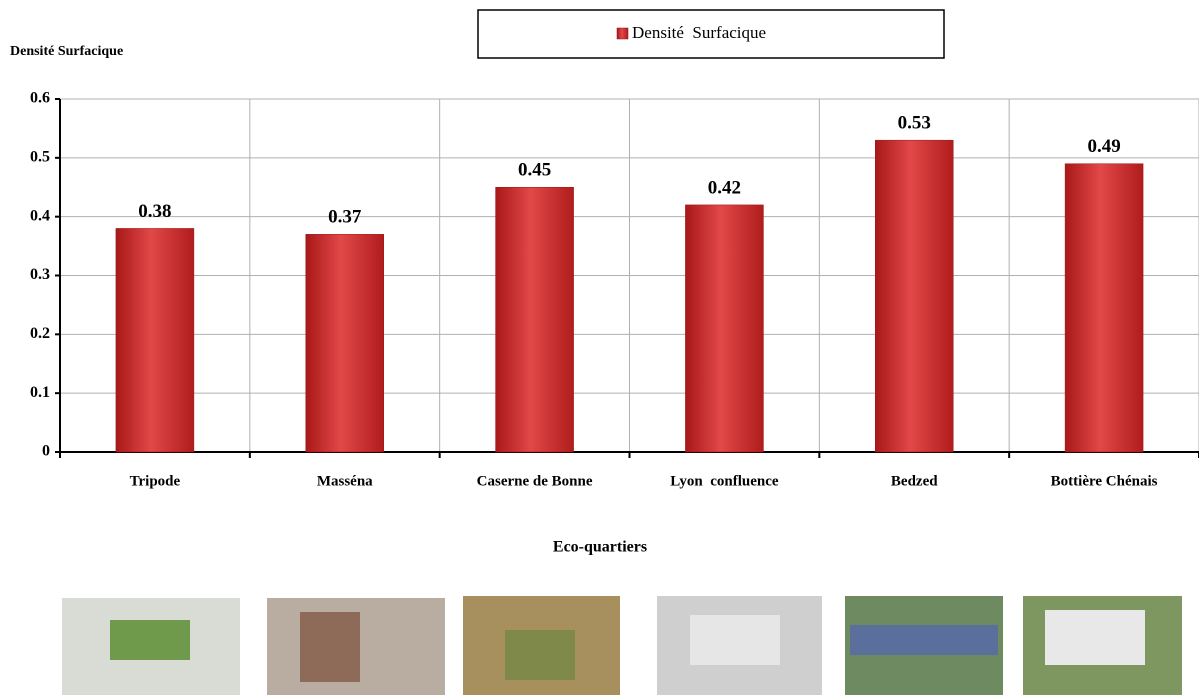  I want to click on x-tick-label: Tripode, so click(155, 481).